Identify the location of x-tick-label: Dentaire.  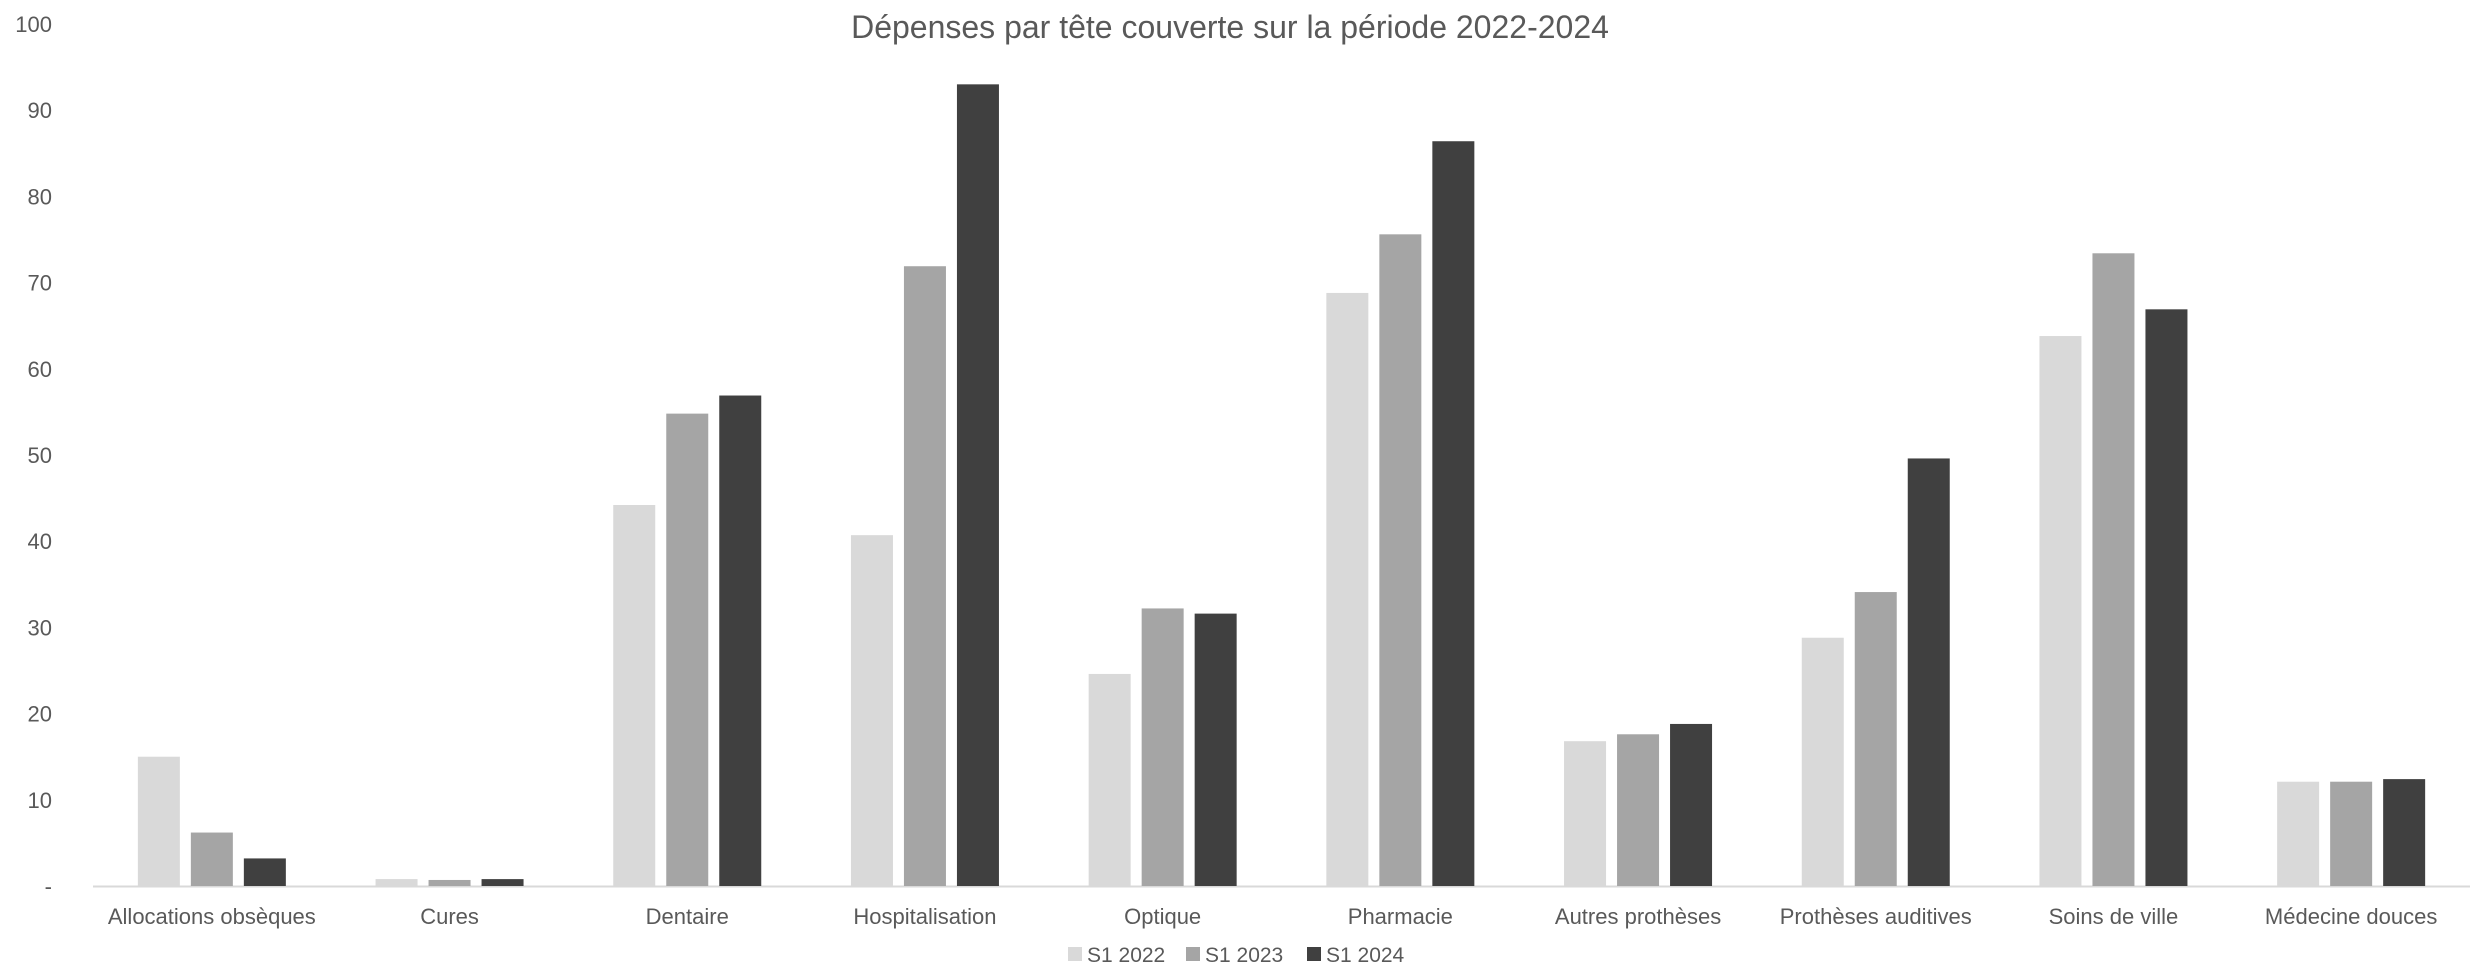
(687, 916).